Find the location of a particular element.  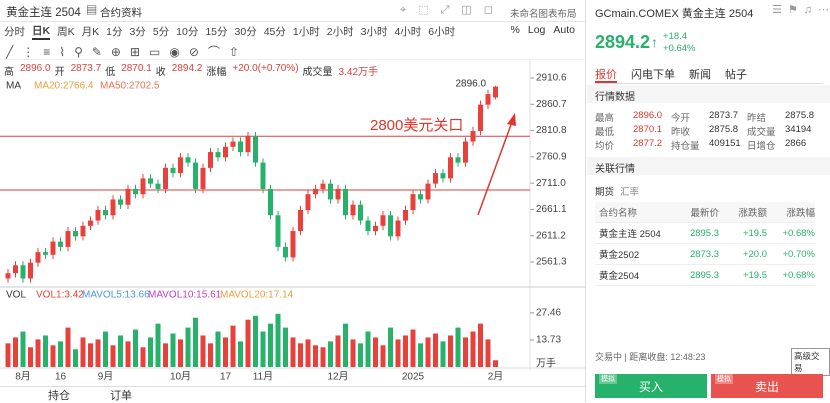

market-cell: 2877.2 is located at coordinates (648, 143).